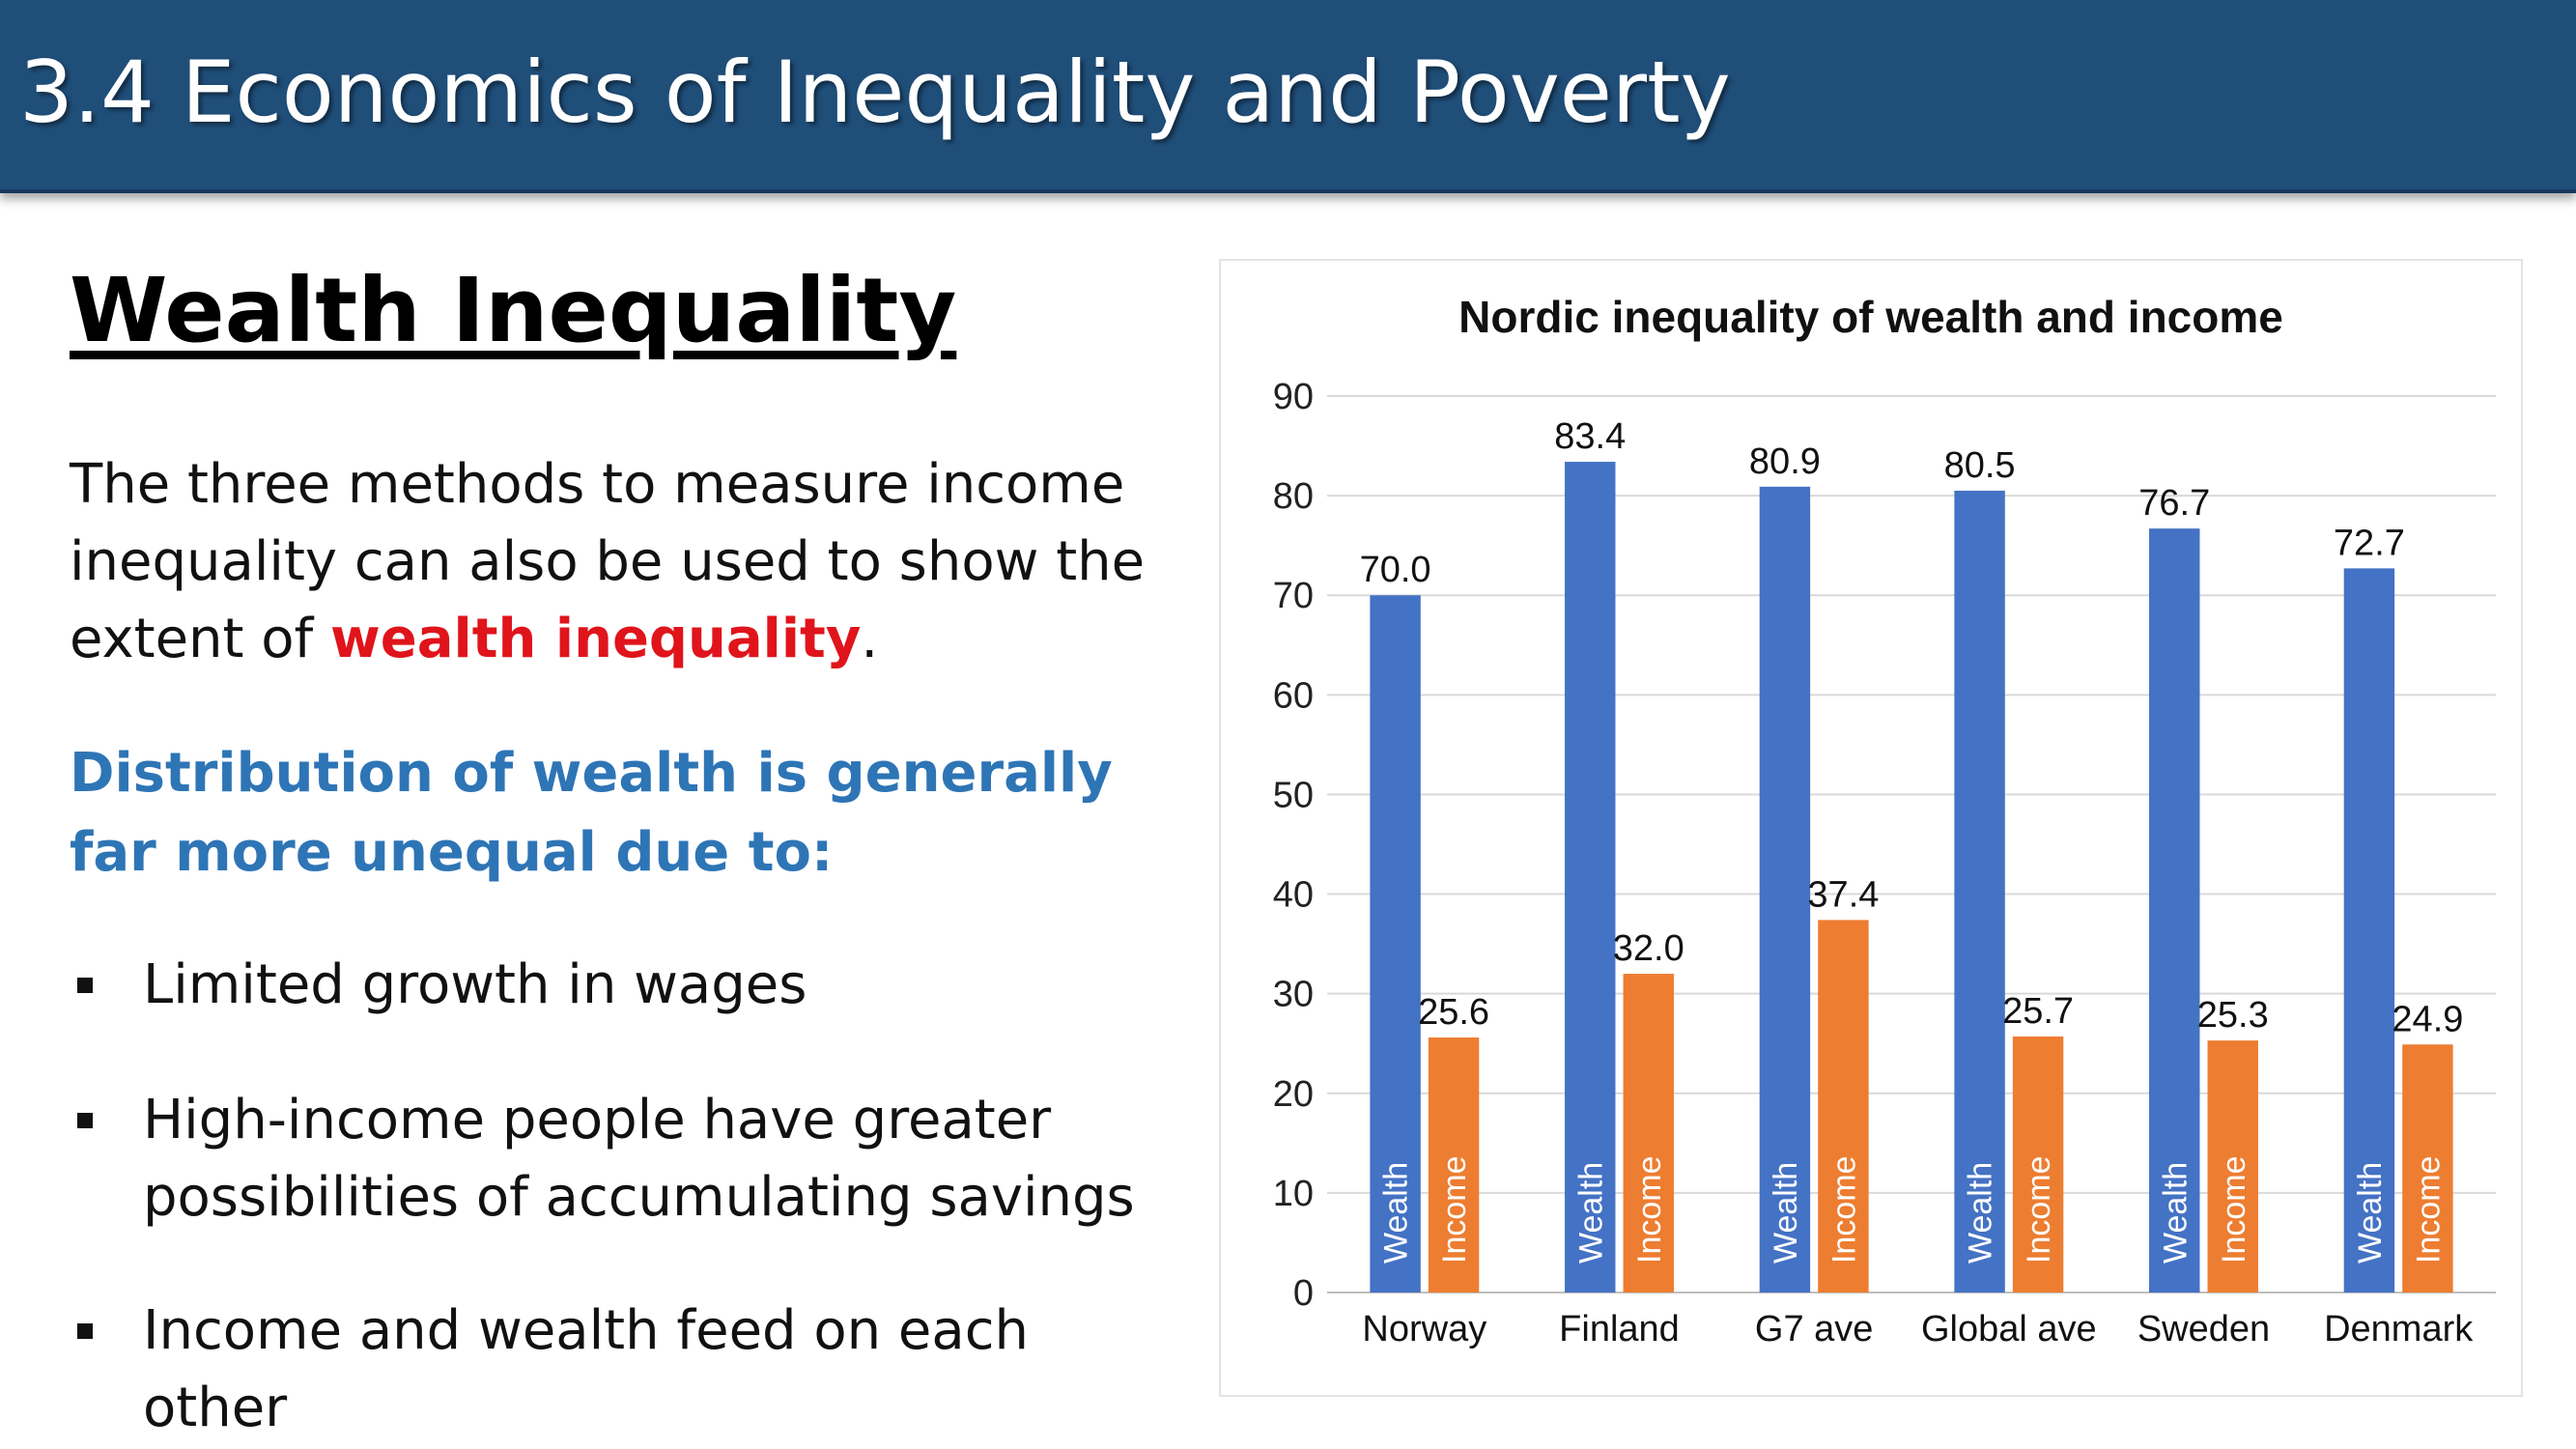 Image resolution: width=2576 pixels, height=1449 pixels. What do you see at coordinates (475, 984) in the screenshot?
I see `bullet-text: Limited growth in wages` at bounding box center [475, 984].